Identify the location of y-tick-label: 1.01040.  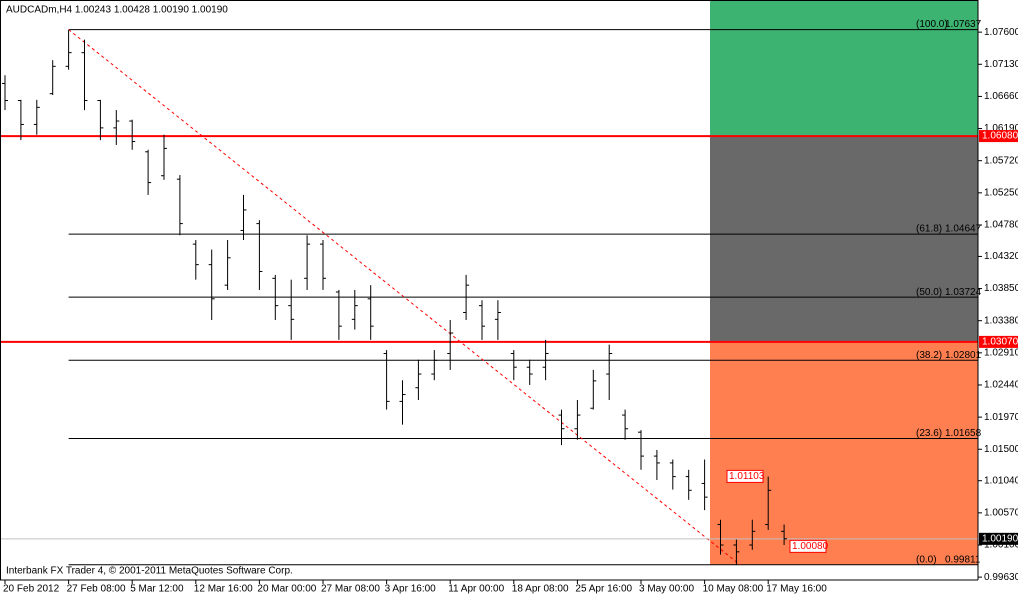
(1001, 480).